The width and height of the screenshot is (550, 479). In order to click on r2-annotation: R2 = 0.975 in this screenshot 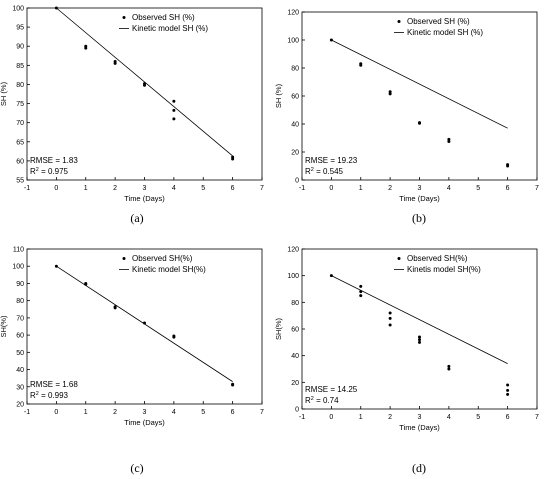, I will do `click(49, 171)`.